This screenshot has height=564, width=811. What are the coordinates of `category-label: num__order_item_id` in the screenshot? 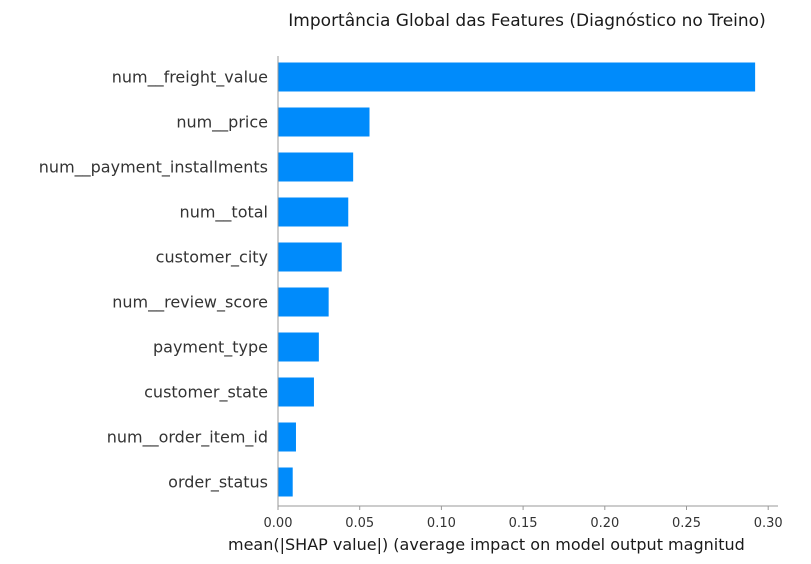 It's located at (187, 438).